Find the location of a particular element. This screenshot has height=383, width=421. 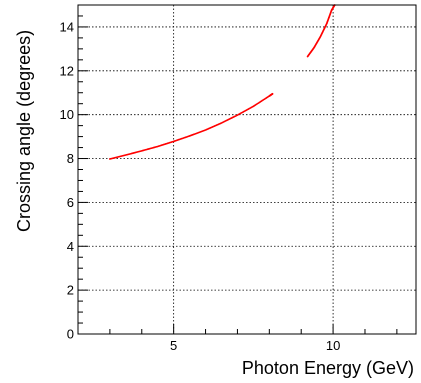

y-axis-title: Crossing angle (degrees) is located at coordinates (24, 131).